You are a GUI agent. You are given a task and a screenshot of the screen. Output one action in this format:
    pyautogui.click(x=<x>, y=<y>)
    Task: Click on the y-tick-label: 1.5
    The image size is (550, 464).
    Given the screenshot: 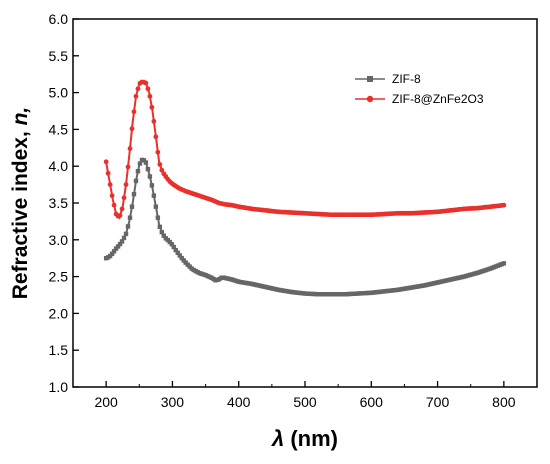 What is the action you would take?
    pyautogui.click(x=59, y=350)
    